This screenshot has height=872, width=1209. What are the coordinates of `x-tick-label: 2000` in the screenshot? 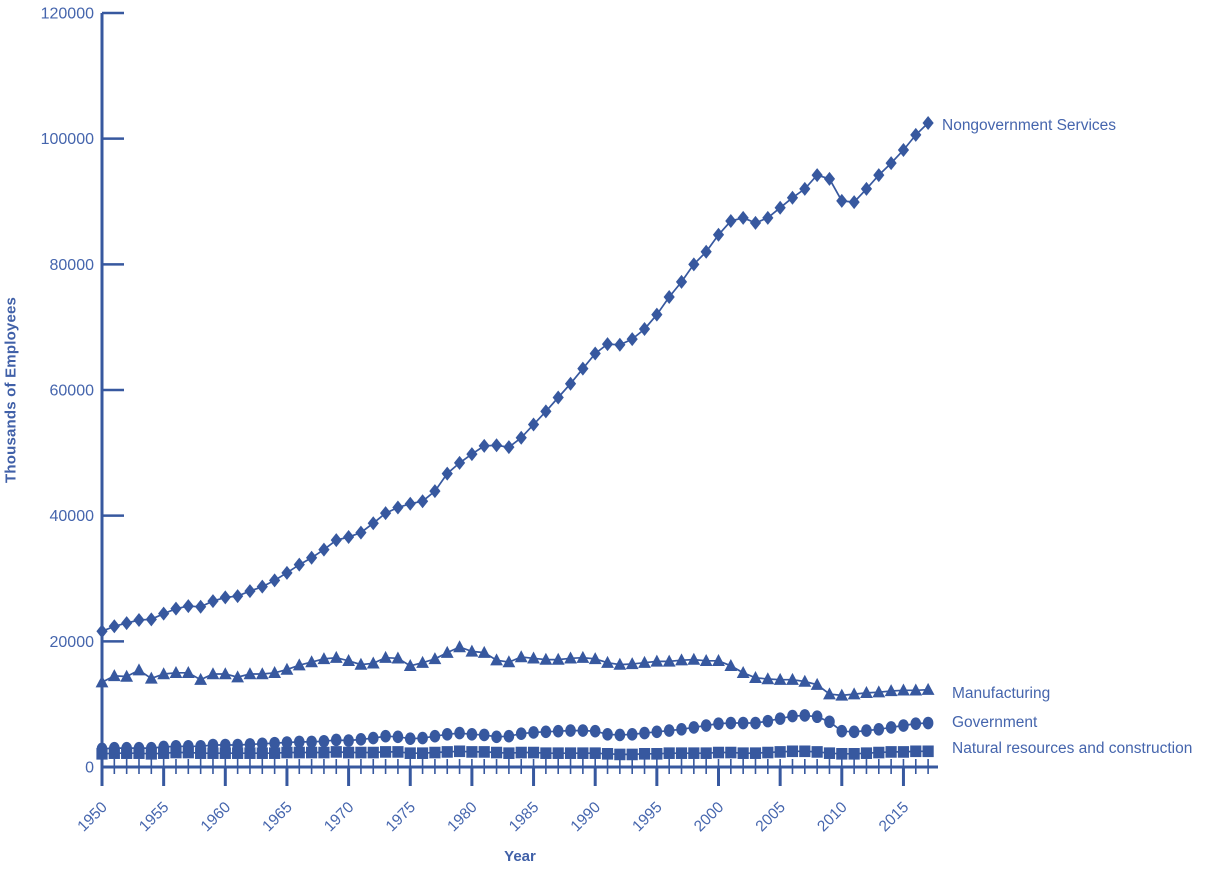 It's located at (709, 817).